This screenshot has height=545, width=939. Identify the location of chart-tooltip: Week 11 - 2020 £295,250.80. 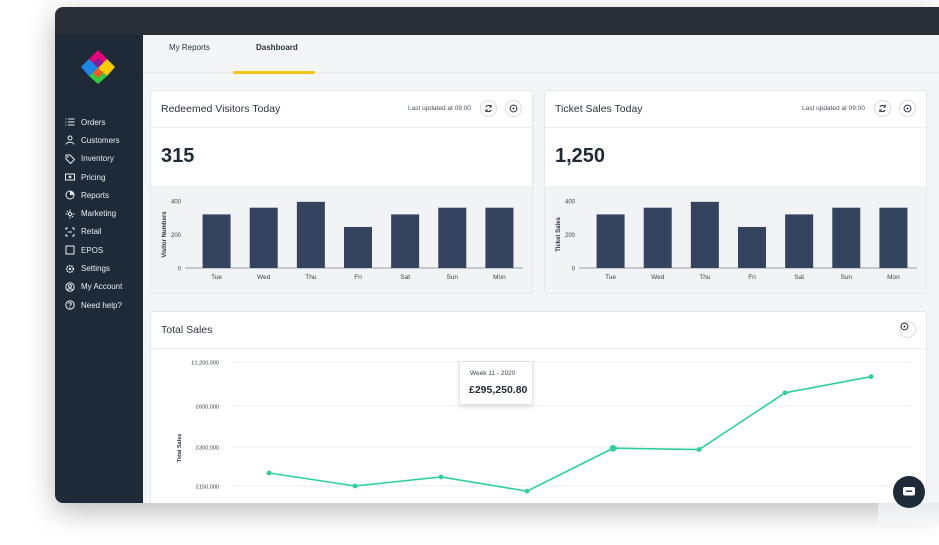
(496, 383).